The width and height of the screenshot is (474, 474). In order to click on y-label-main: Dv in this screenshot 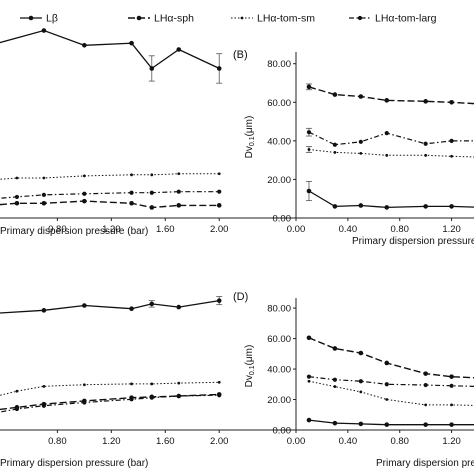, I will do `click(249, 152)`.